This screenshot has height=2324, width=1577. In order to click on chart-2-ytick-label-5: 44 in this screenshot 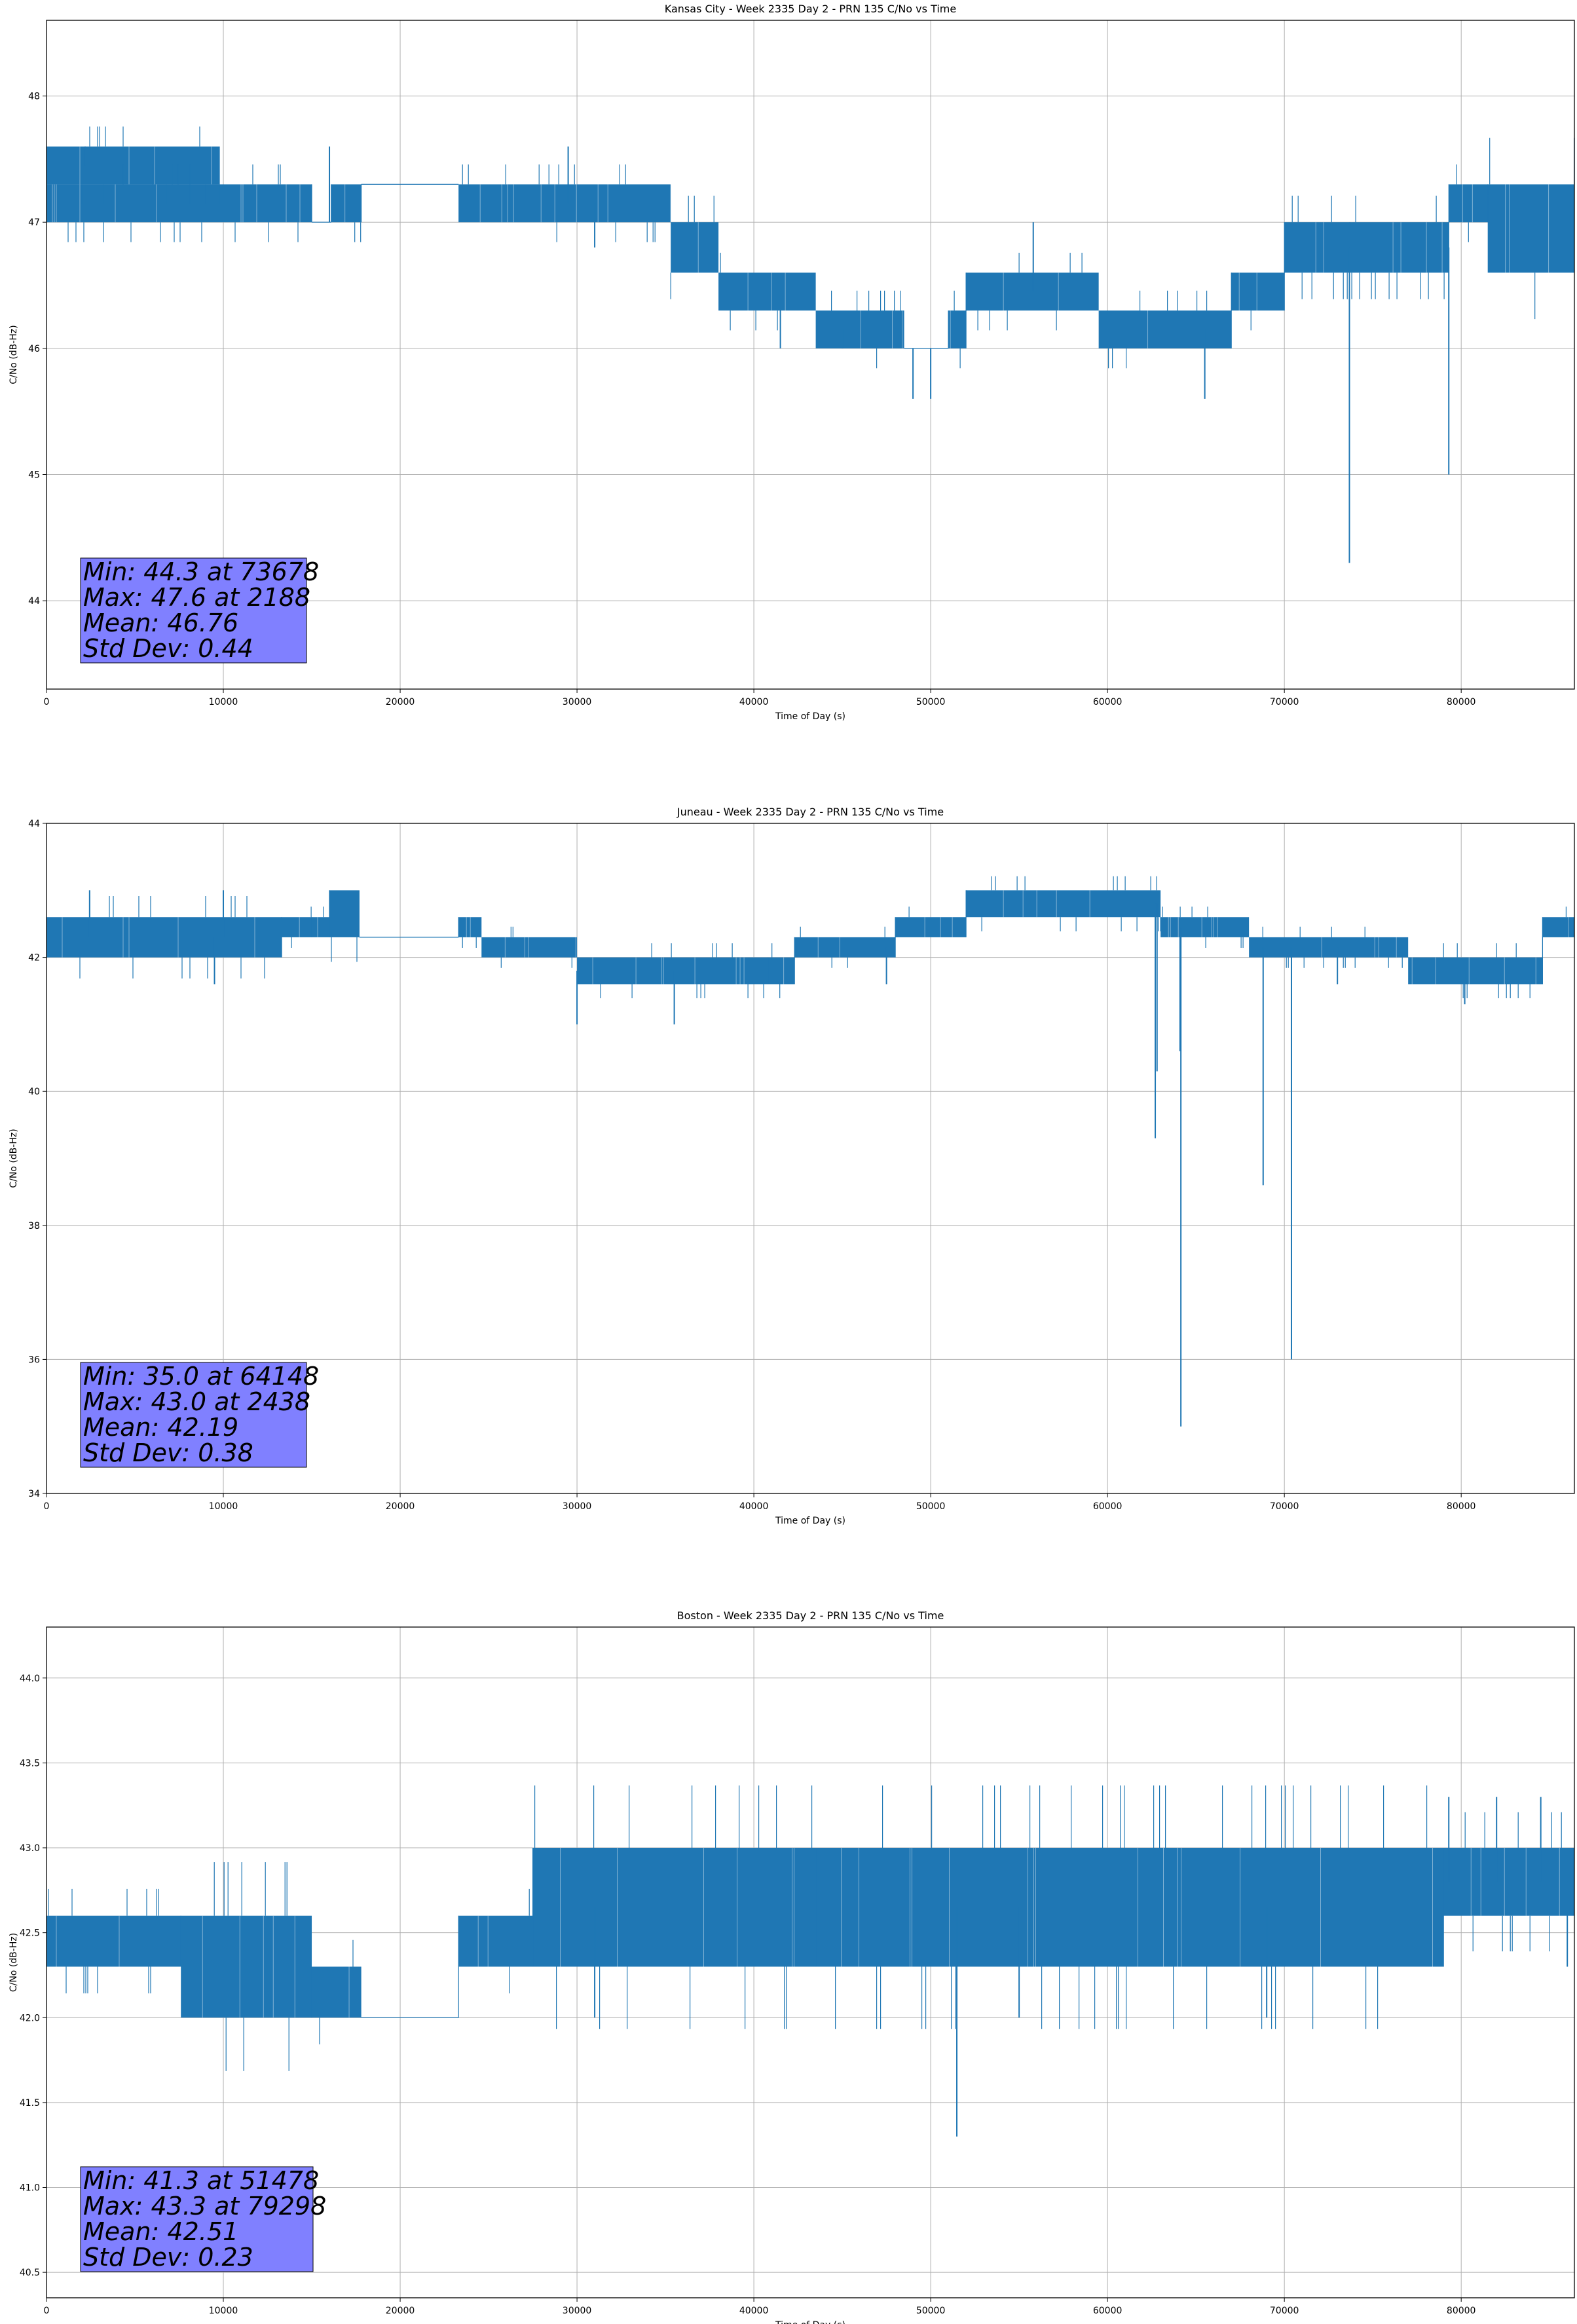, I will do `click(34, 824)`.